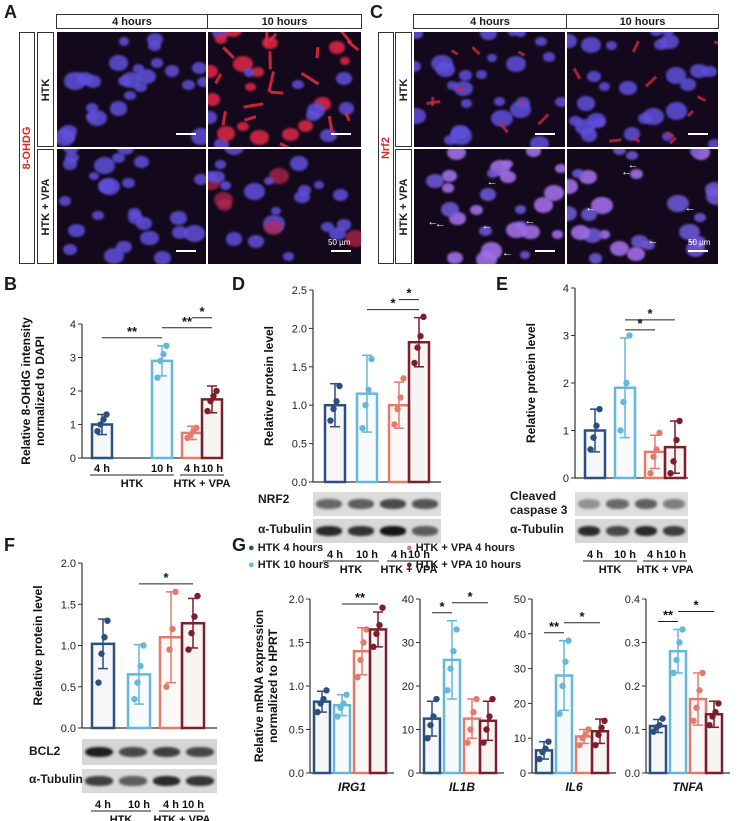 This screenshot has height=821, width=756. I want to click on y-tick-label: 2, so click(566, 384).